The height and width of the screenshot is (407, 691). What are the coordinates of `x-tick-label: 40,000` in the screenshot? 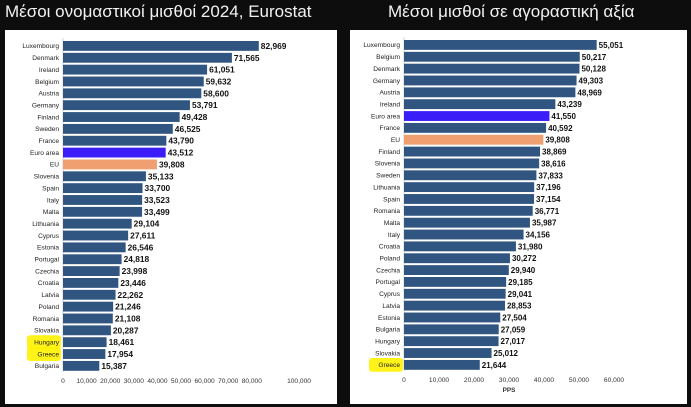 It's located at (544, 380).